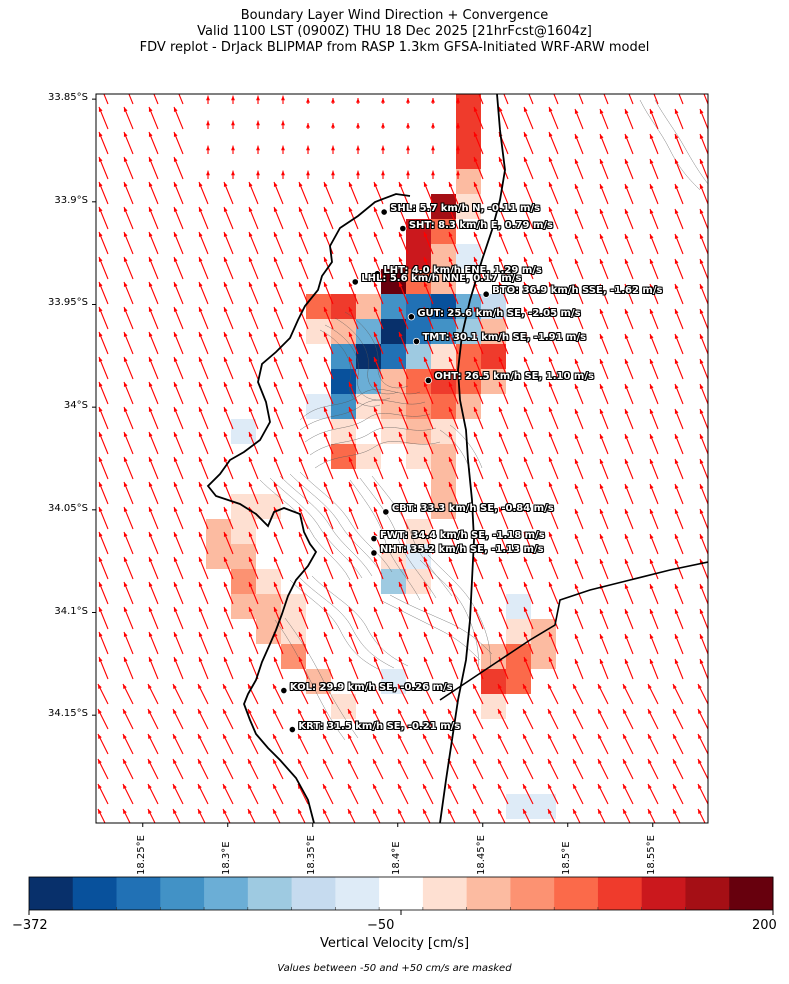  What do you see at coordinates (374, 553) in the screenshot?
I see `station-marker-nht` at bounding box center [374, 553].